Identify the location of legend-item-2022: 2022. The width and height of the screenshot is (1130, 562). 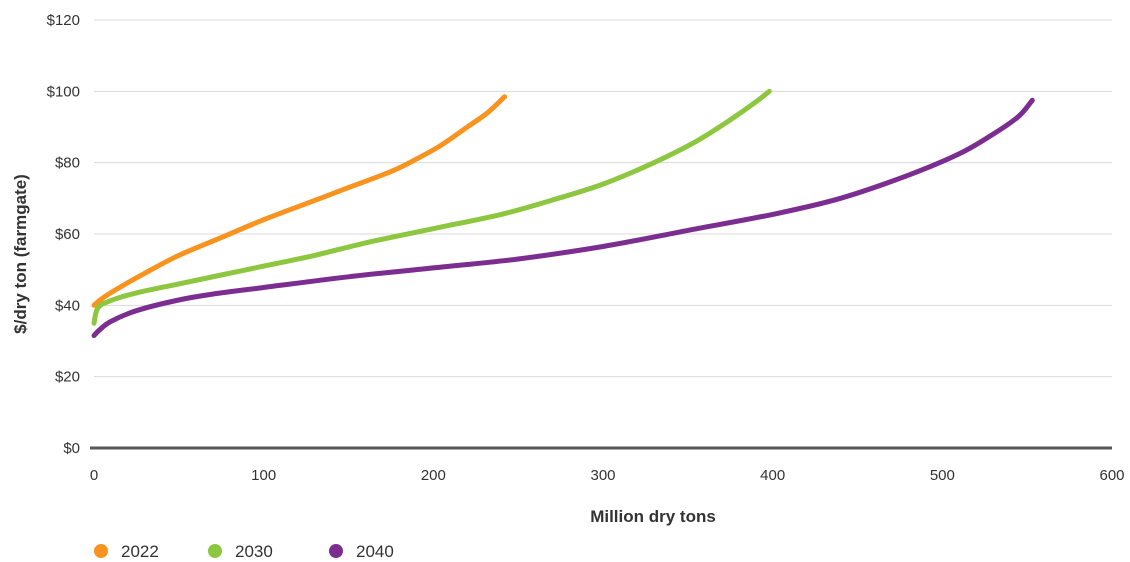
(126, 551).